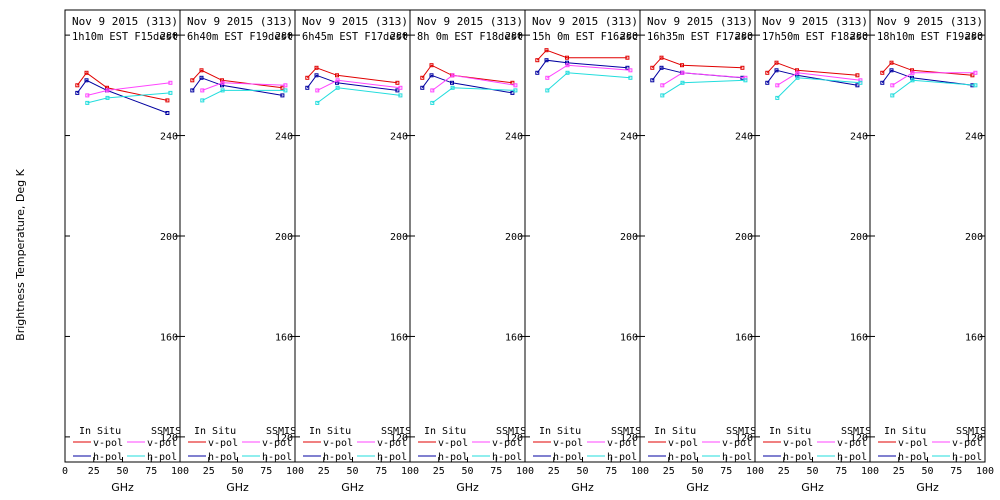  I want to click on panel-title-time: 6h40m EST F19dest, so click(240, 36).